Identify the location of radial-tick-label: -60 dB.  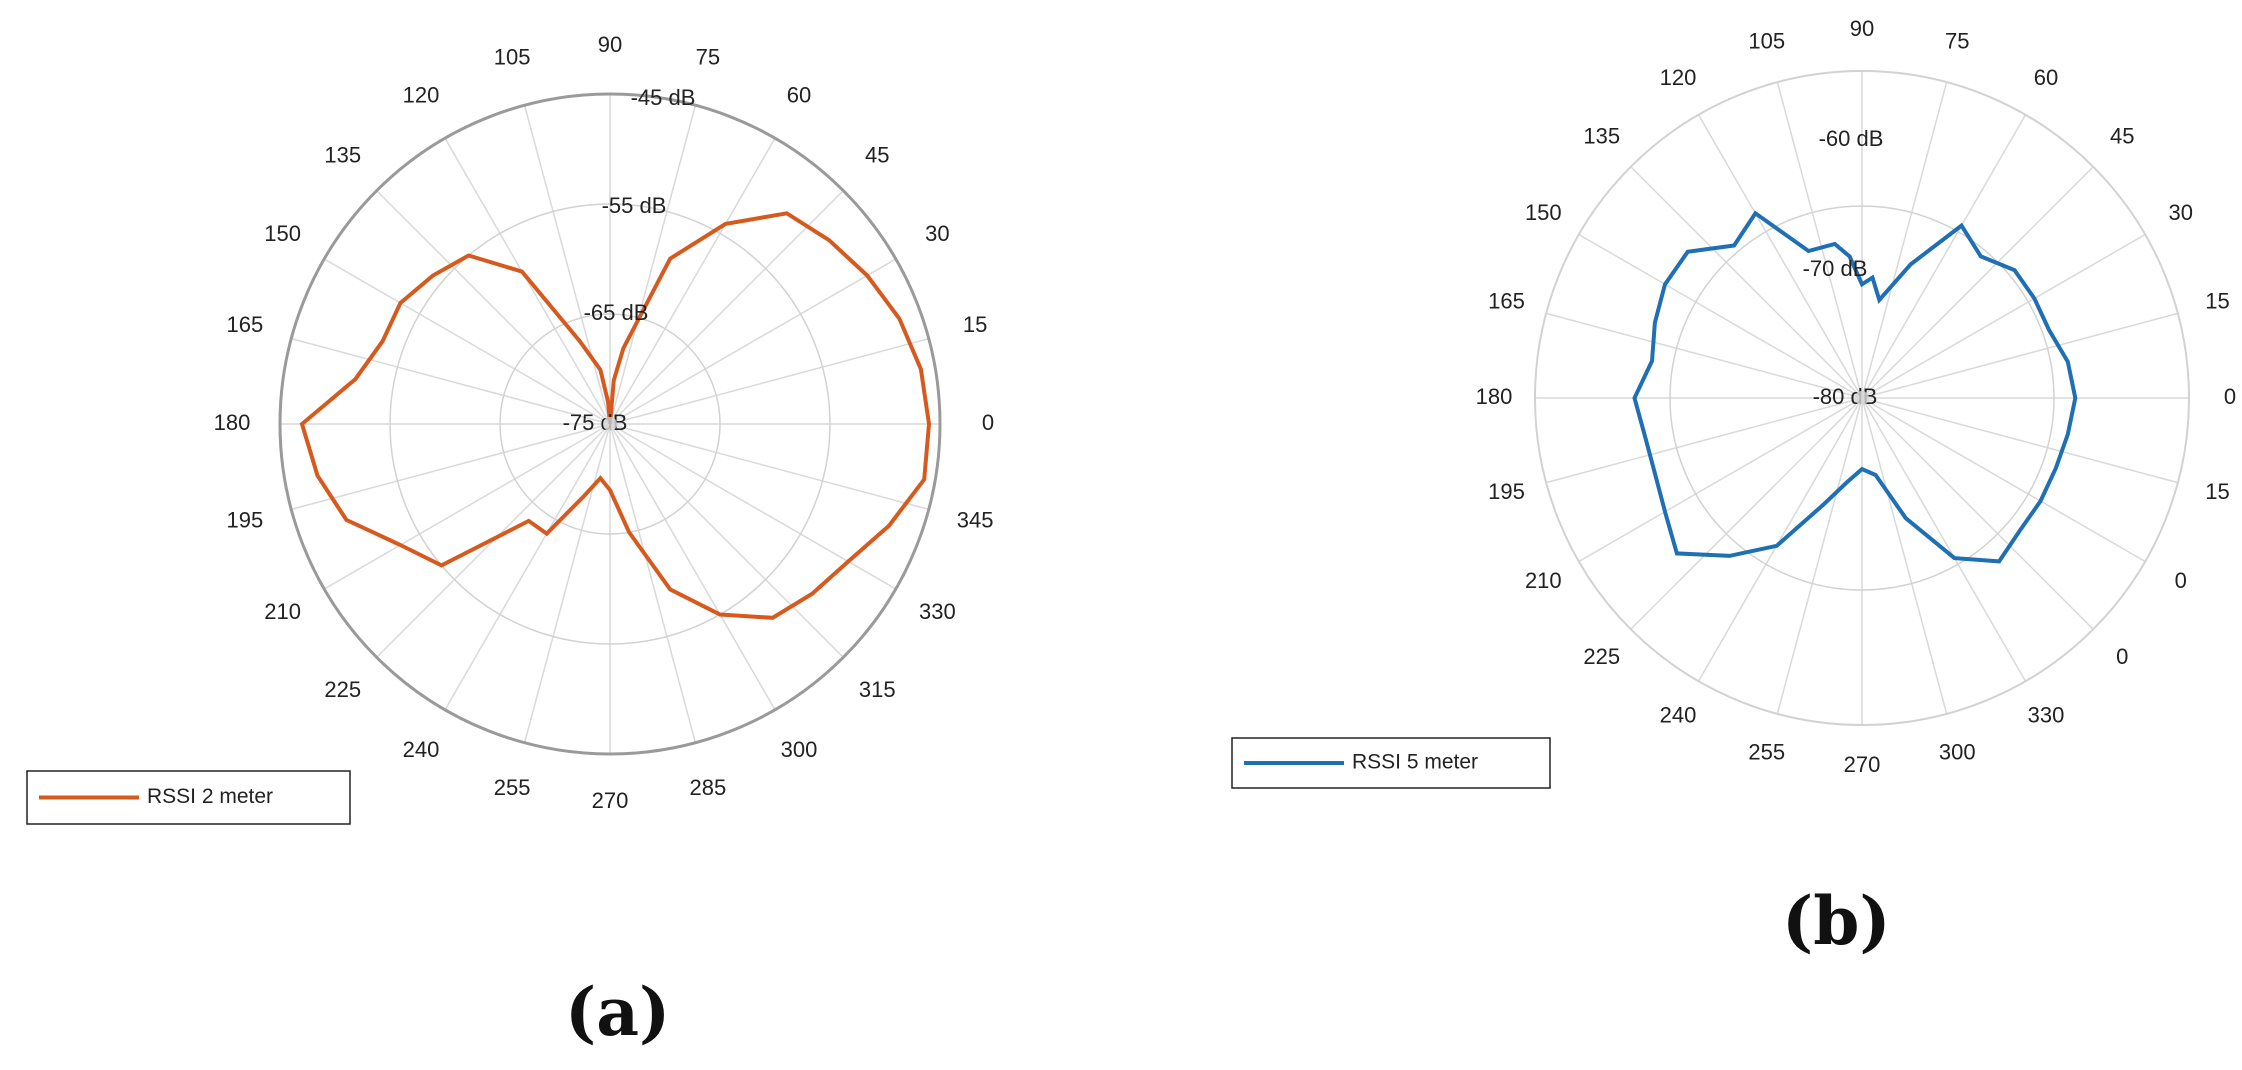
(1851, 138).